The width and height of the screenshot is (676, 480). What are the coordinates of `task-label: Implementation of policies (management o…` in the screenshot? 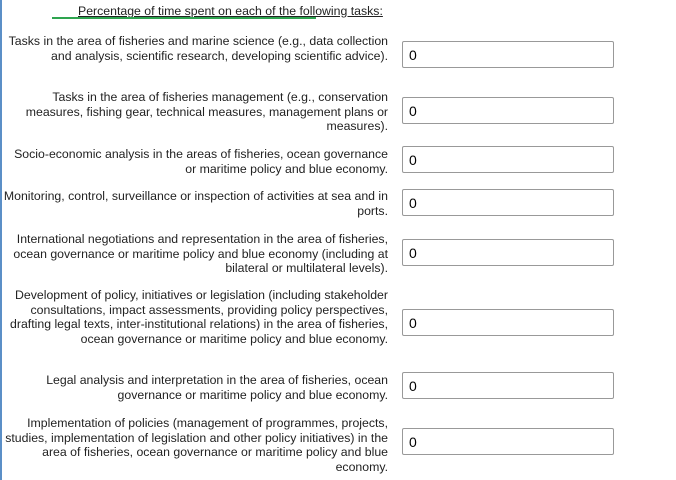 It's located at (196, 445).